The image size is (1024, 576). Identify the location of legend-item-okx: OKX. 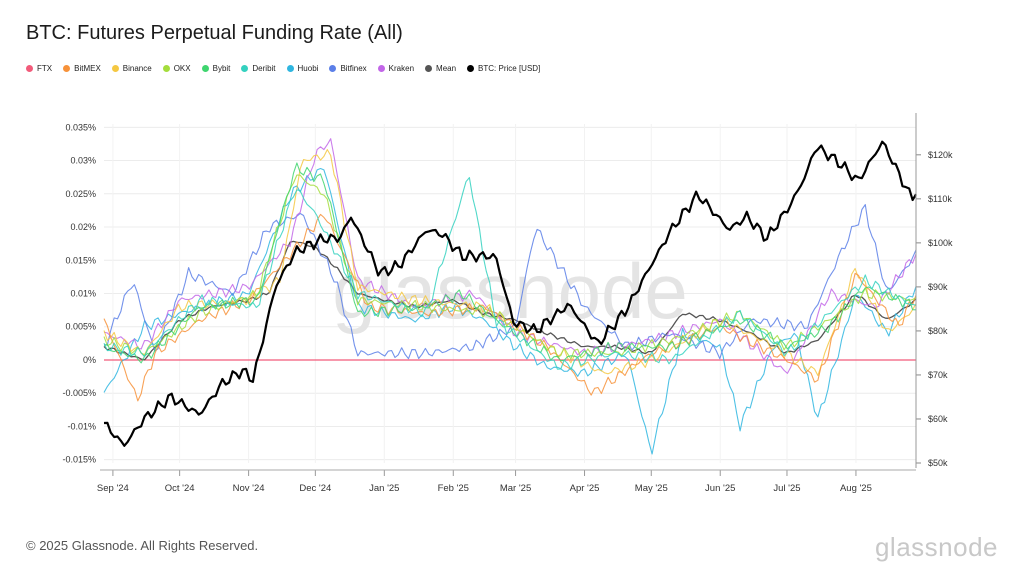
(176, 68).